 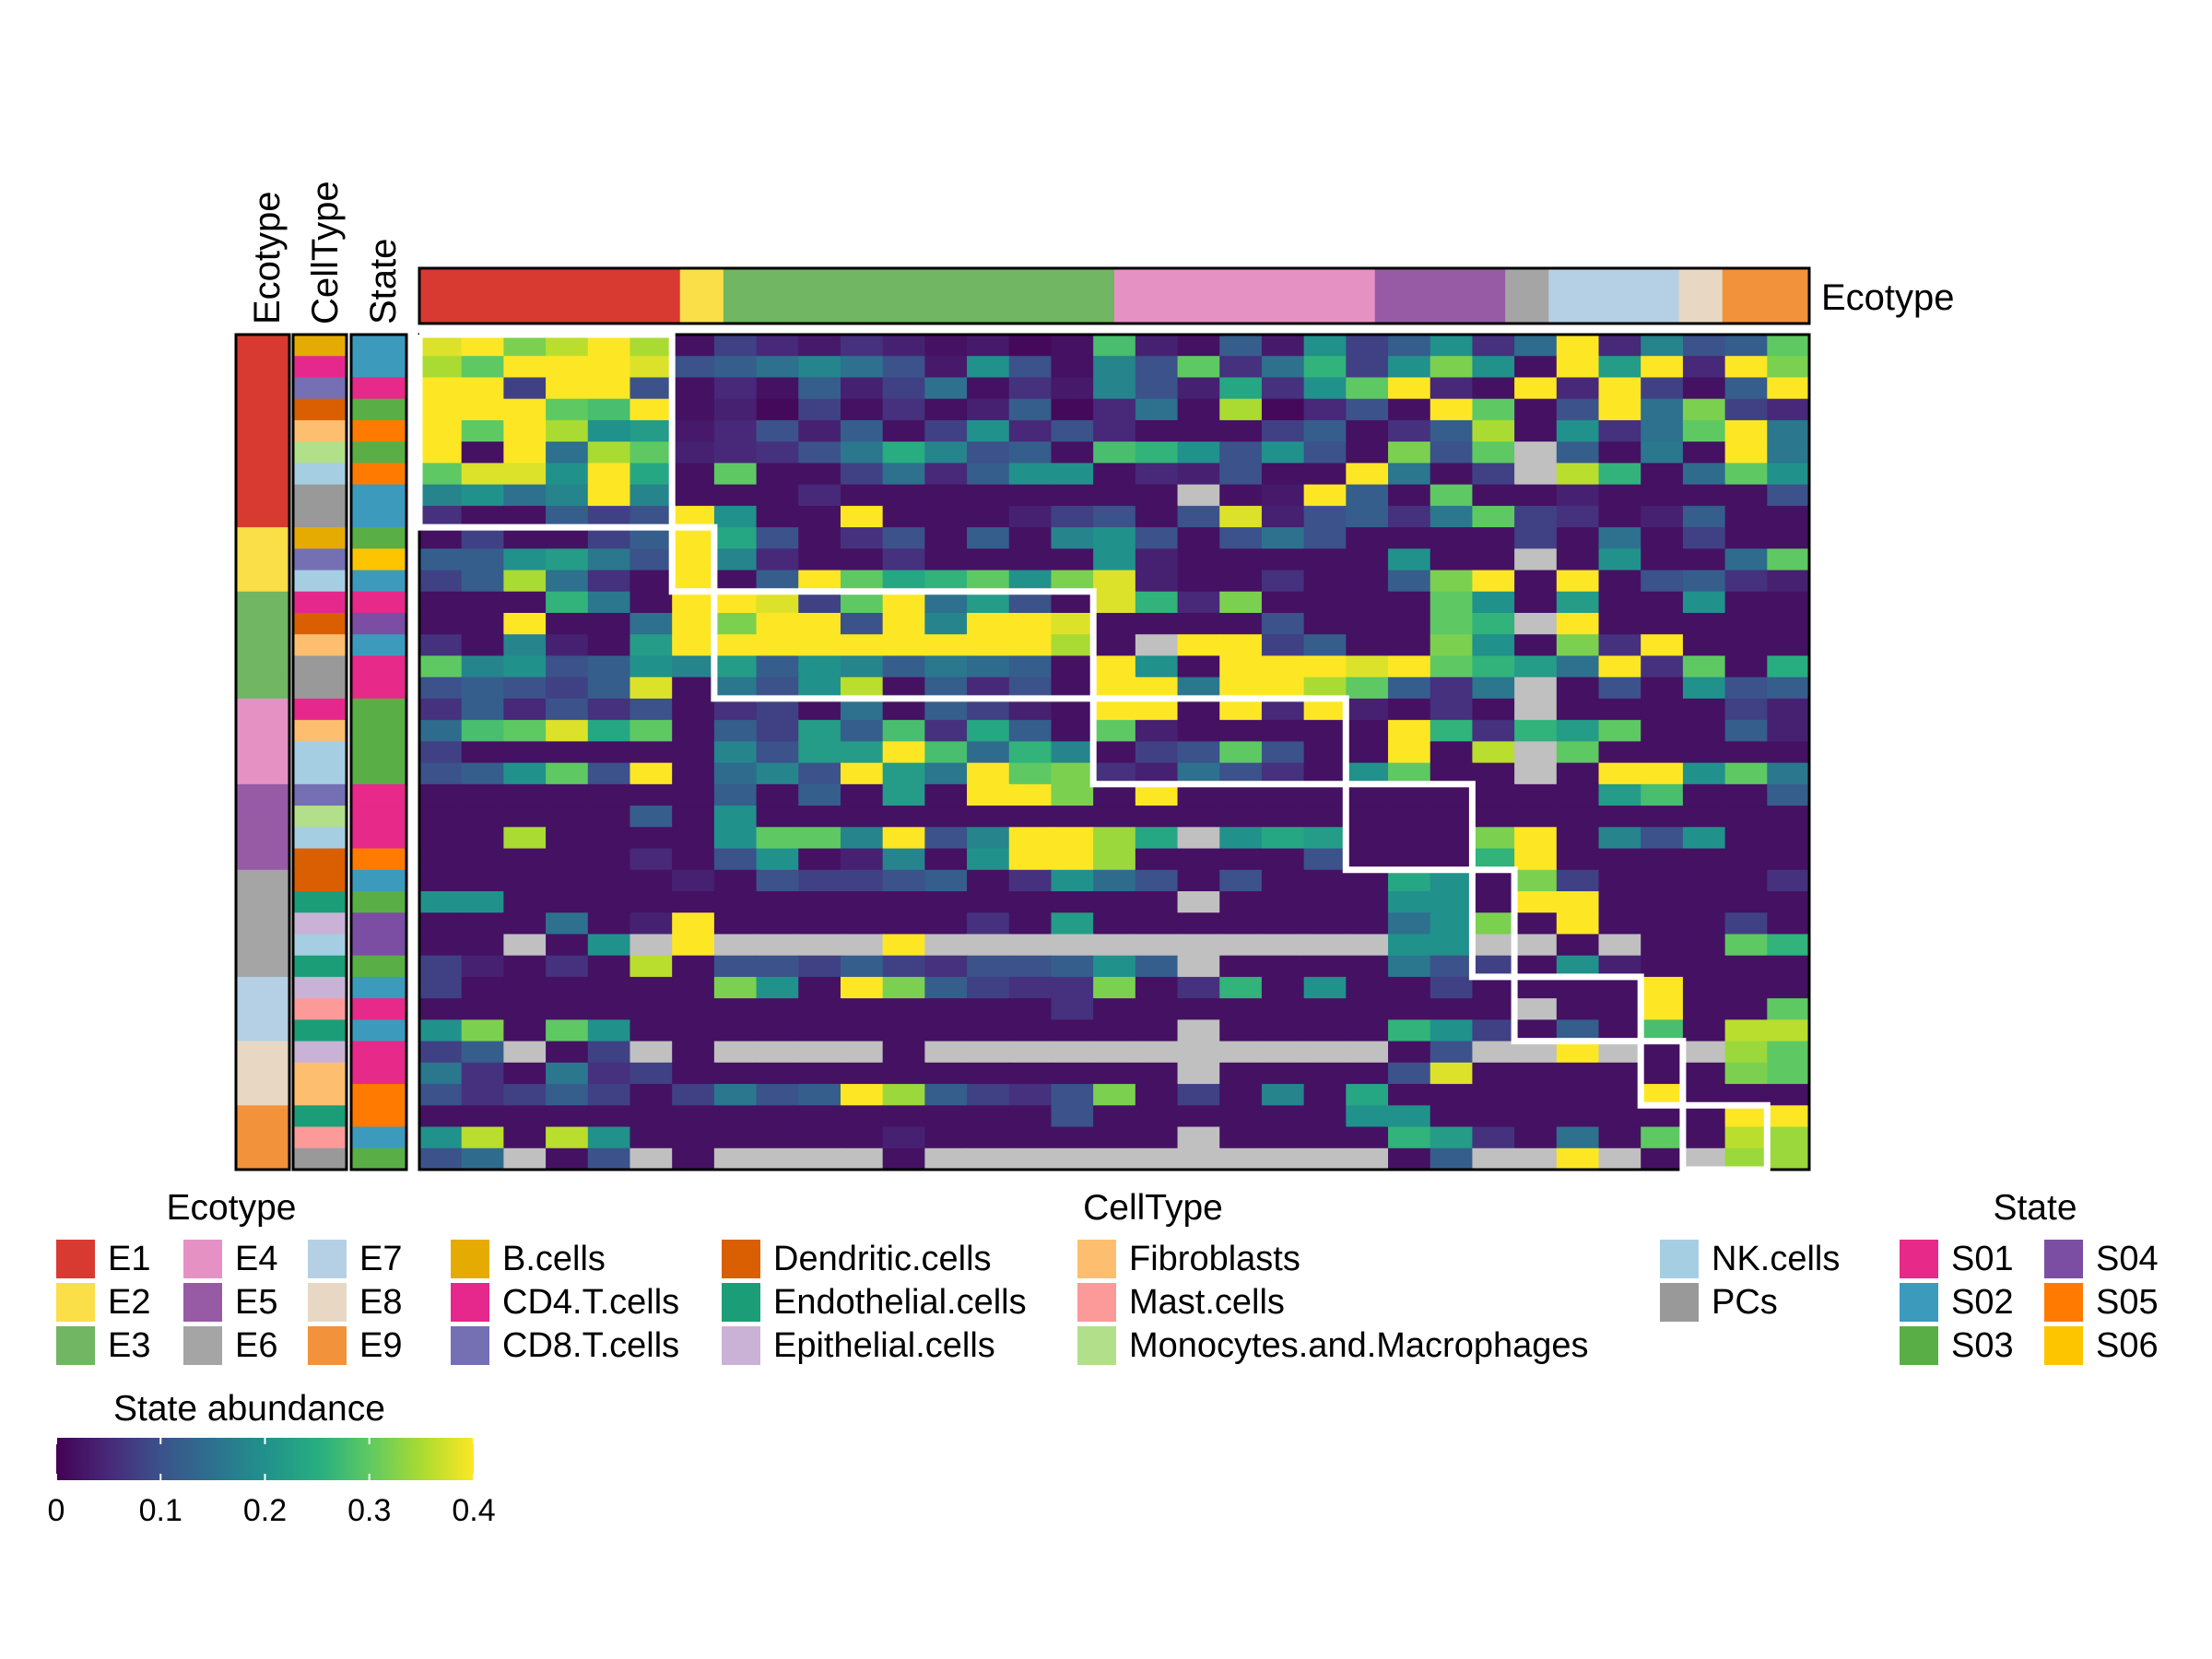 What do you see at coordinates (321, 753) in the screenshot?
I see `left-annotation-columns` at bounding box center [321, 753].